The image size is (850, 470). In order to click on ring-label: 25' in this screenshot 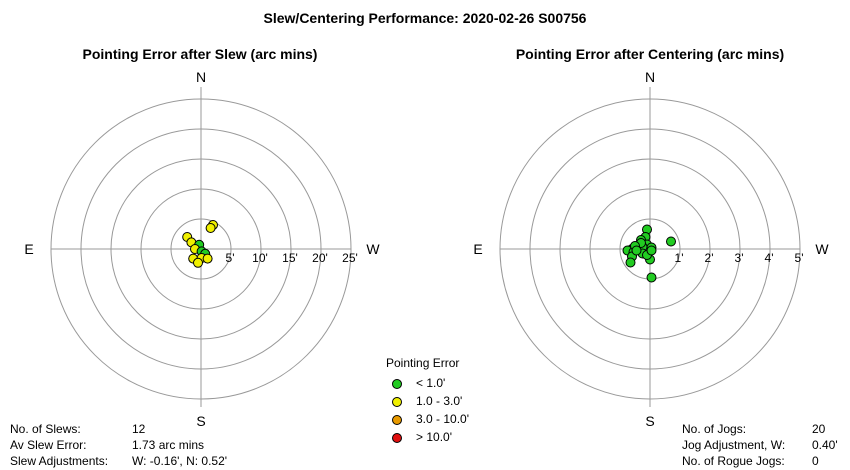, I will do `click(350, 258)`.